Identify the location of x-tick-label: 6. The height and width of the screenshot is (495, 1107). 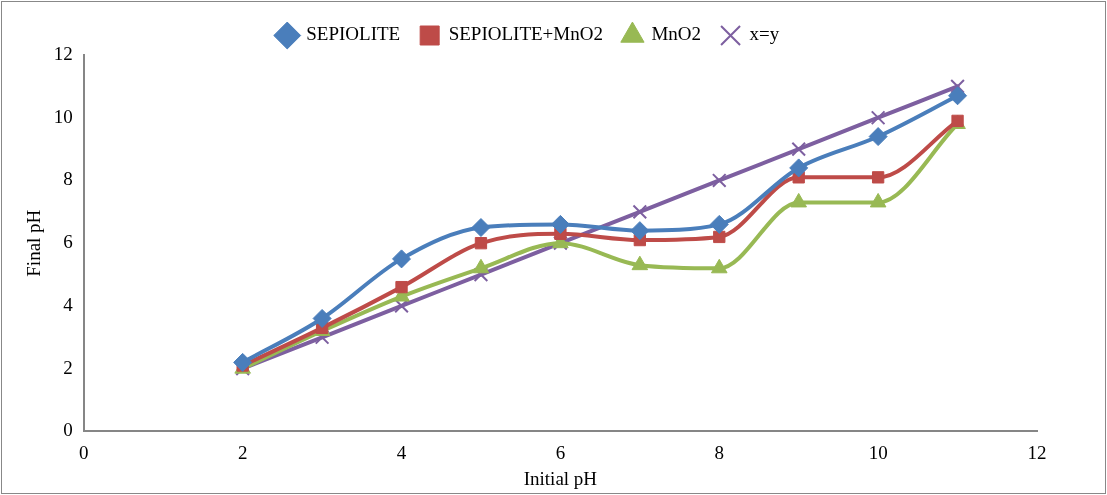
(560, 452).